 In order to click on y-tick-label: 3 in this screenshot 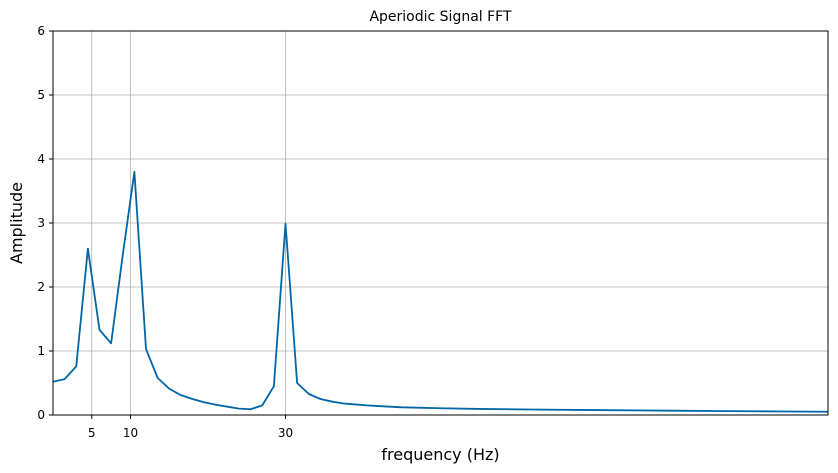, I will do `click(41, 223)`.